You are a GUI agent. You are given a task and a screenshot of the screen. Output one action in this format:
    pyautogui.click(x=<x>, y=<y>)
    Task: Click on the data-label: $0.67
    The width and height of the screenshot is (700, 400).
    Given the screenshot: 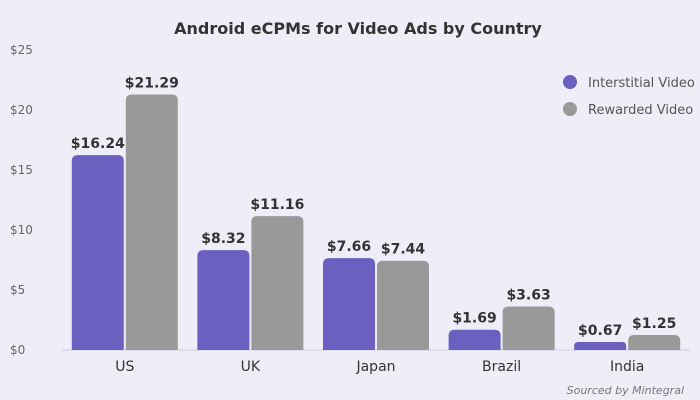 What is the action you would take?
    pyautogui.click(x=600, y=331)
    